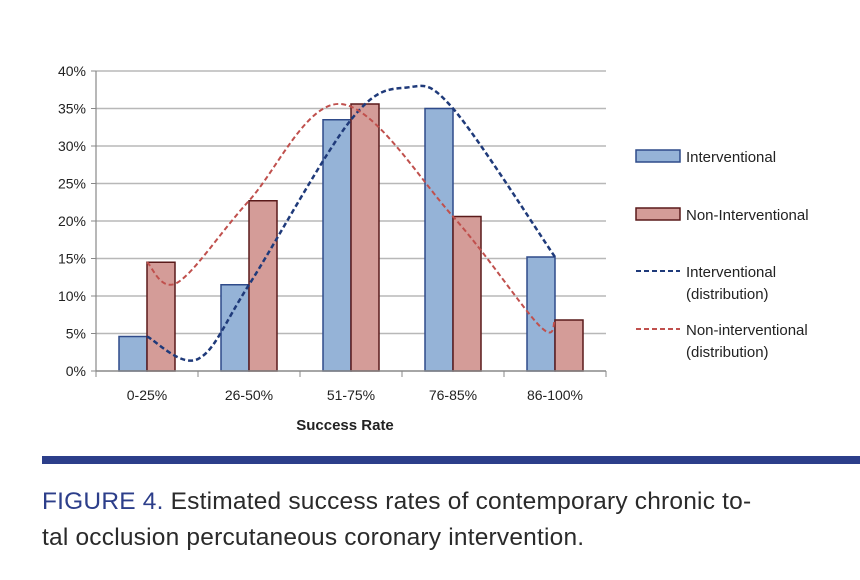 This screenshot has width=860, height=580. What do you see at coordinates (72, 259) in the screenshot?
I see `y-tick-label: 15%` at bounding box center [72, 259].